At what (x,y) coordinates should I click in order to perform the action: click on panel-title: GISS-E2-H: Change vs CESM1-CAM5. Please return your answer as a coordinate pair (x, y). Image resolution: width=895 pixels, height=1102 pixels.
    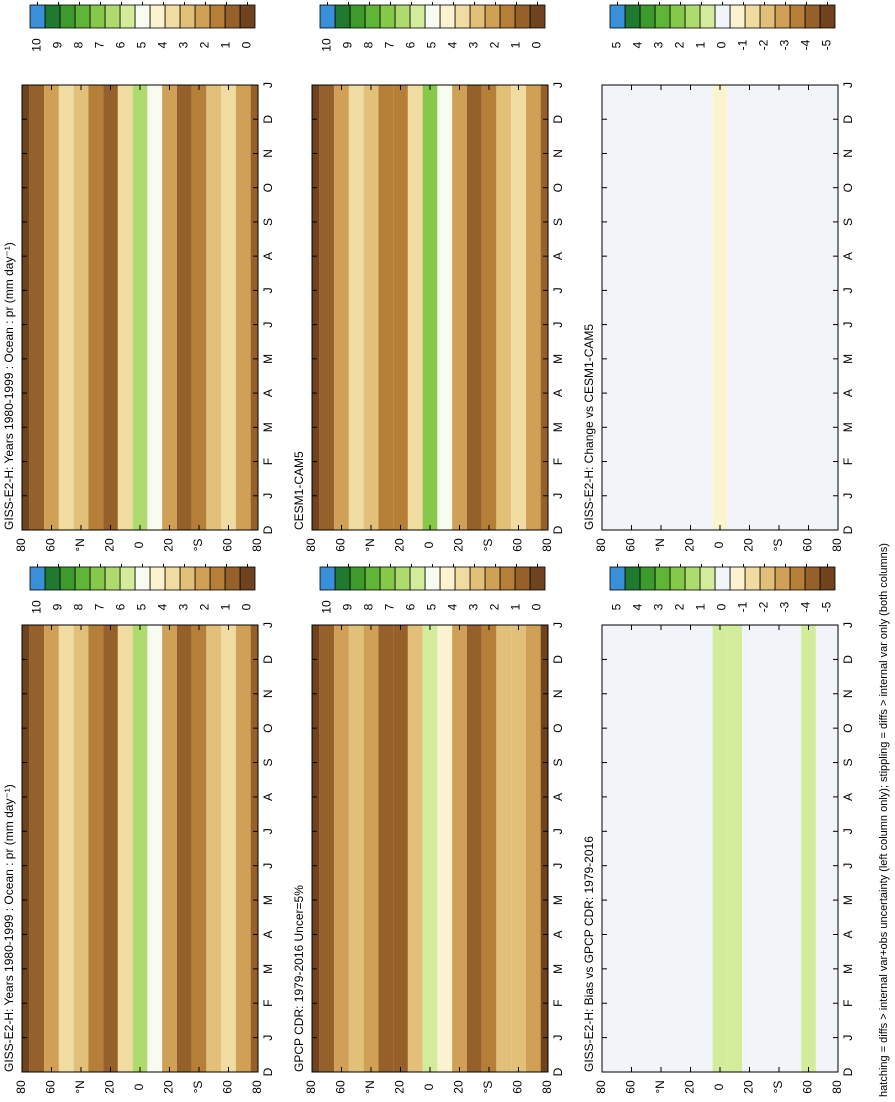
    Looking at the image, I should click on (589, 427).